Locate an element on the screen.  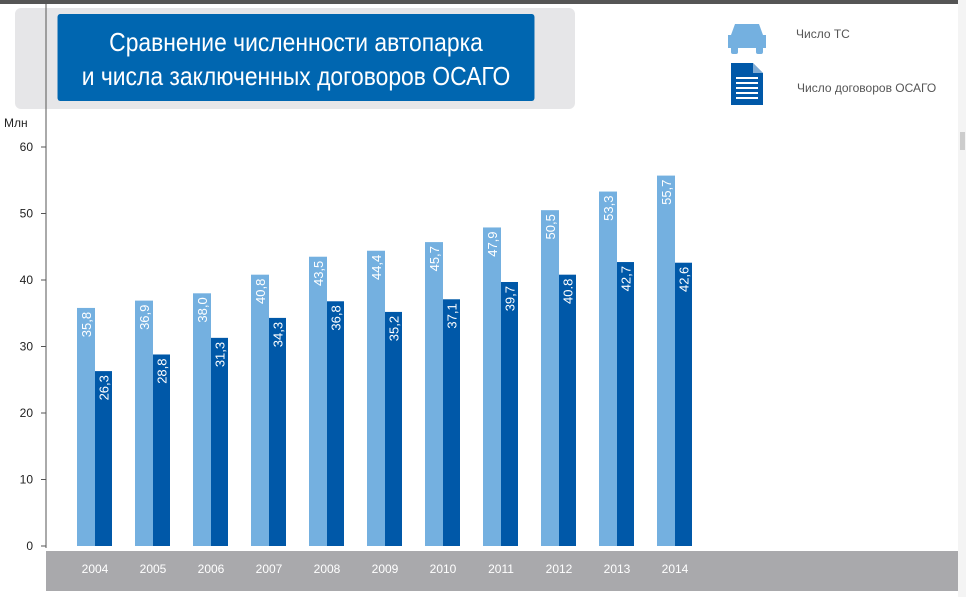
x-tick-label: 2010 is located at coordinates (443, 569).